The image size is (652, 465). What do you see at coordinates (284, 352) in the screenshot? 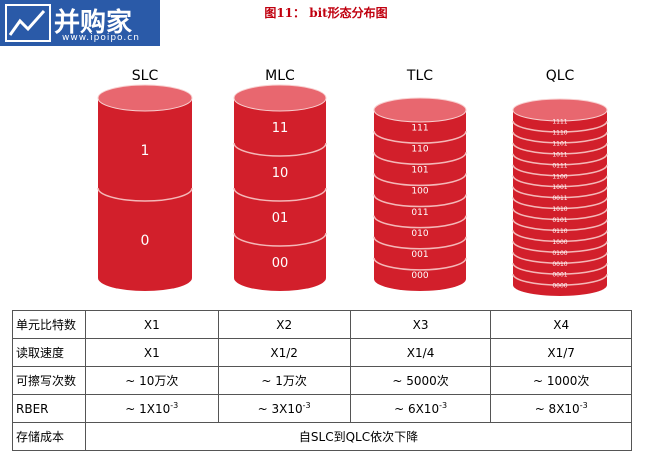
I see `table-cell: X1/2` at bounding box center [284, 352].